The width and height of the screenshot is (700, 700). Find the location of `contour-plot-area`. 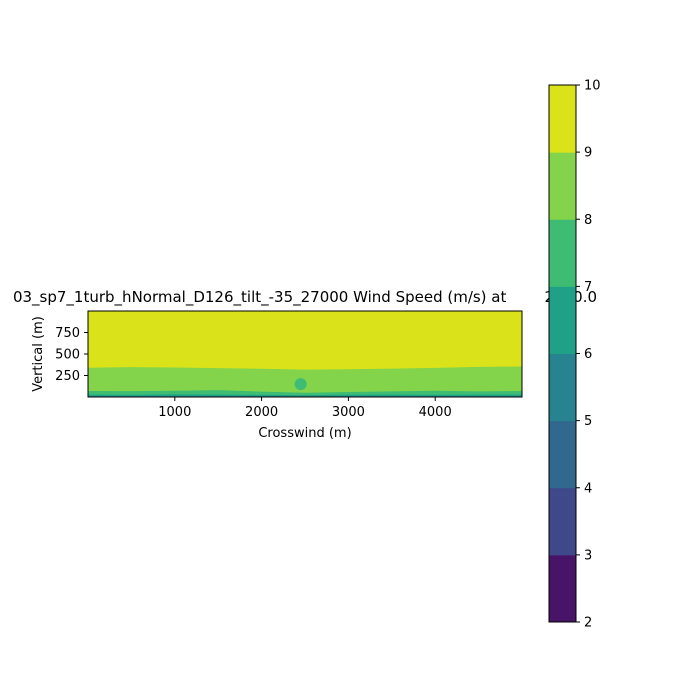

contour-plot-area is located at coordinates (305, 354).